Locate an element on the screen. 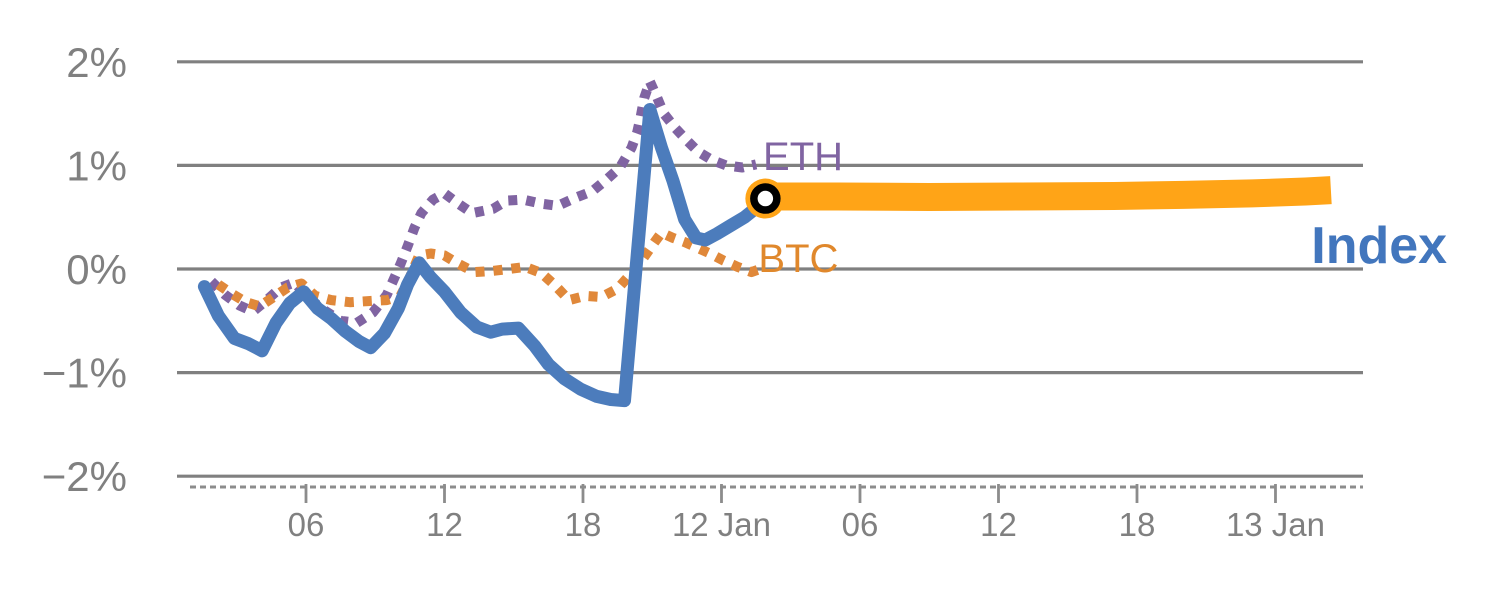 The width and height of the screenshot is (1500, 600). forecast-start-marker is located at coordinates (765, 198).